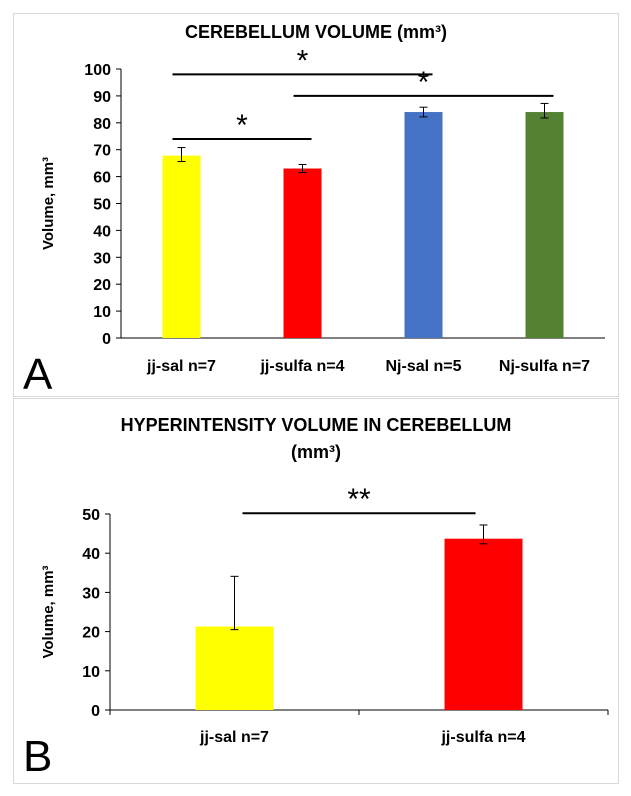 This screenshot has width=631, height=796. What do you see at coordinates (544, 366) in the screenshot?
I see `x-category-label: Nj-sulfa n=7` at bounding box center [544, 366].